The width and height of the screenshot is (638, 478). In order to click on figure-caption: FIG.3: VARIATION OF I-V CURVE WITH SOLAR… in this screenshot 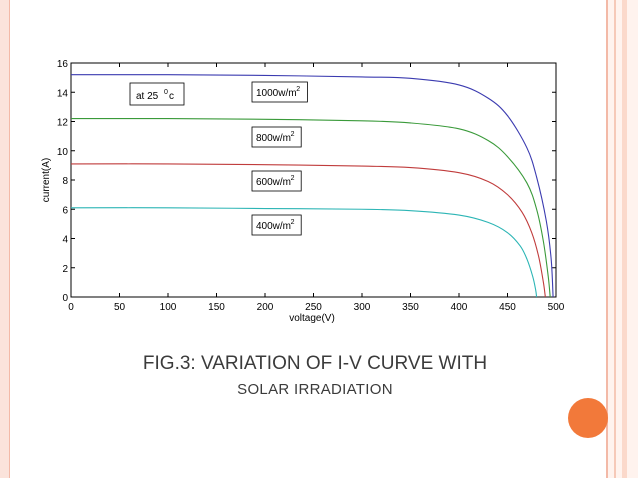, I will do `click(315, 377)`.